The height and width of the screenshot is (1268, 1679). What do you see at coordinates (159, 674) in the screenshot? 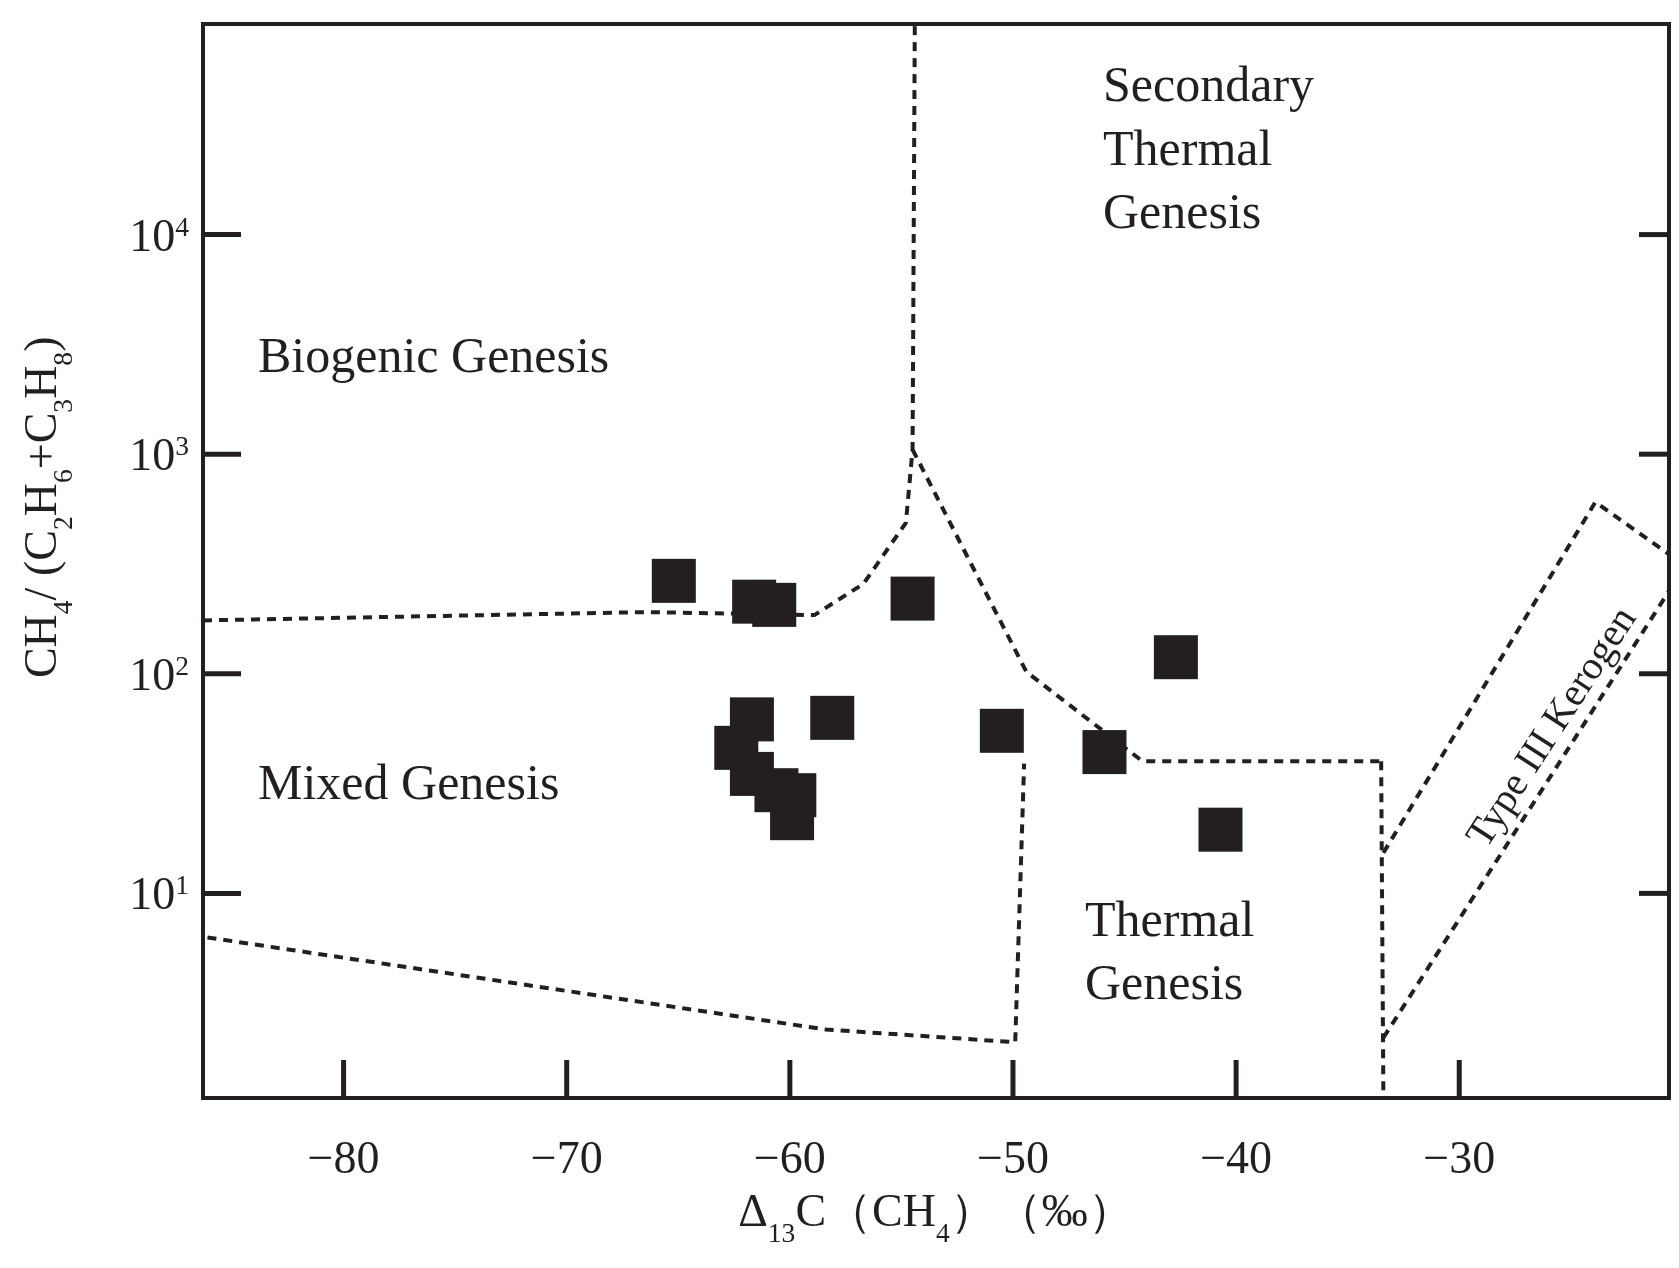
I see `y-tick-label: 10$^{2}$` at bounding box center [159, 674].